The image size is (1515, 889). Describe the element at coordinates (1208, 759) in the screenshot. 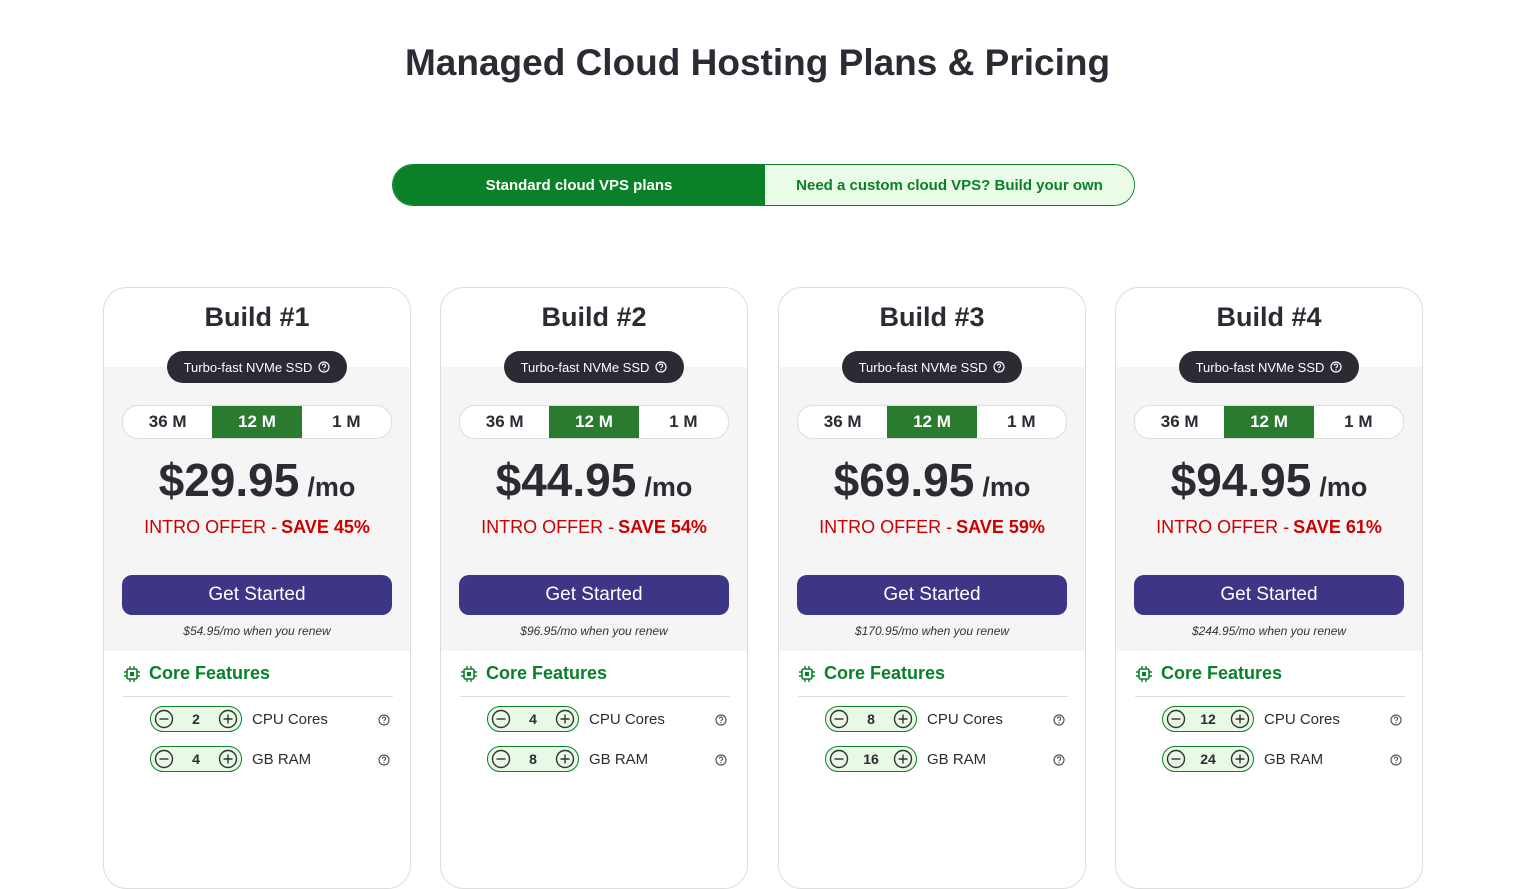

I see `stepper: 24` at that location.